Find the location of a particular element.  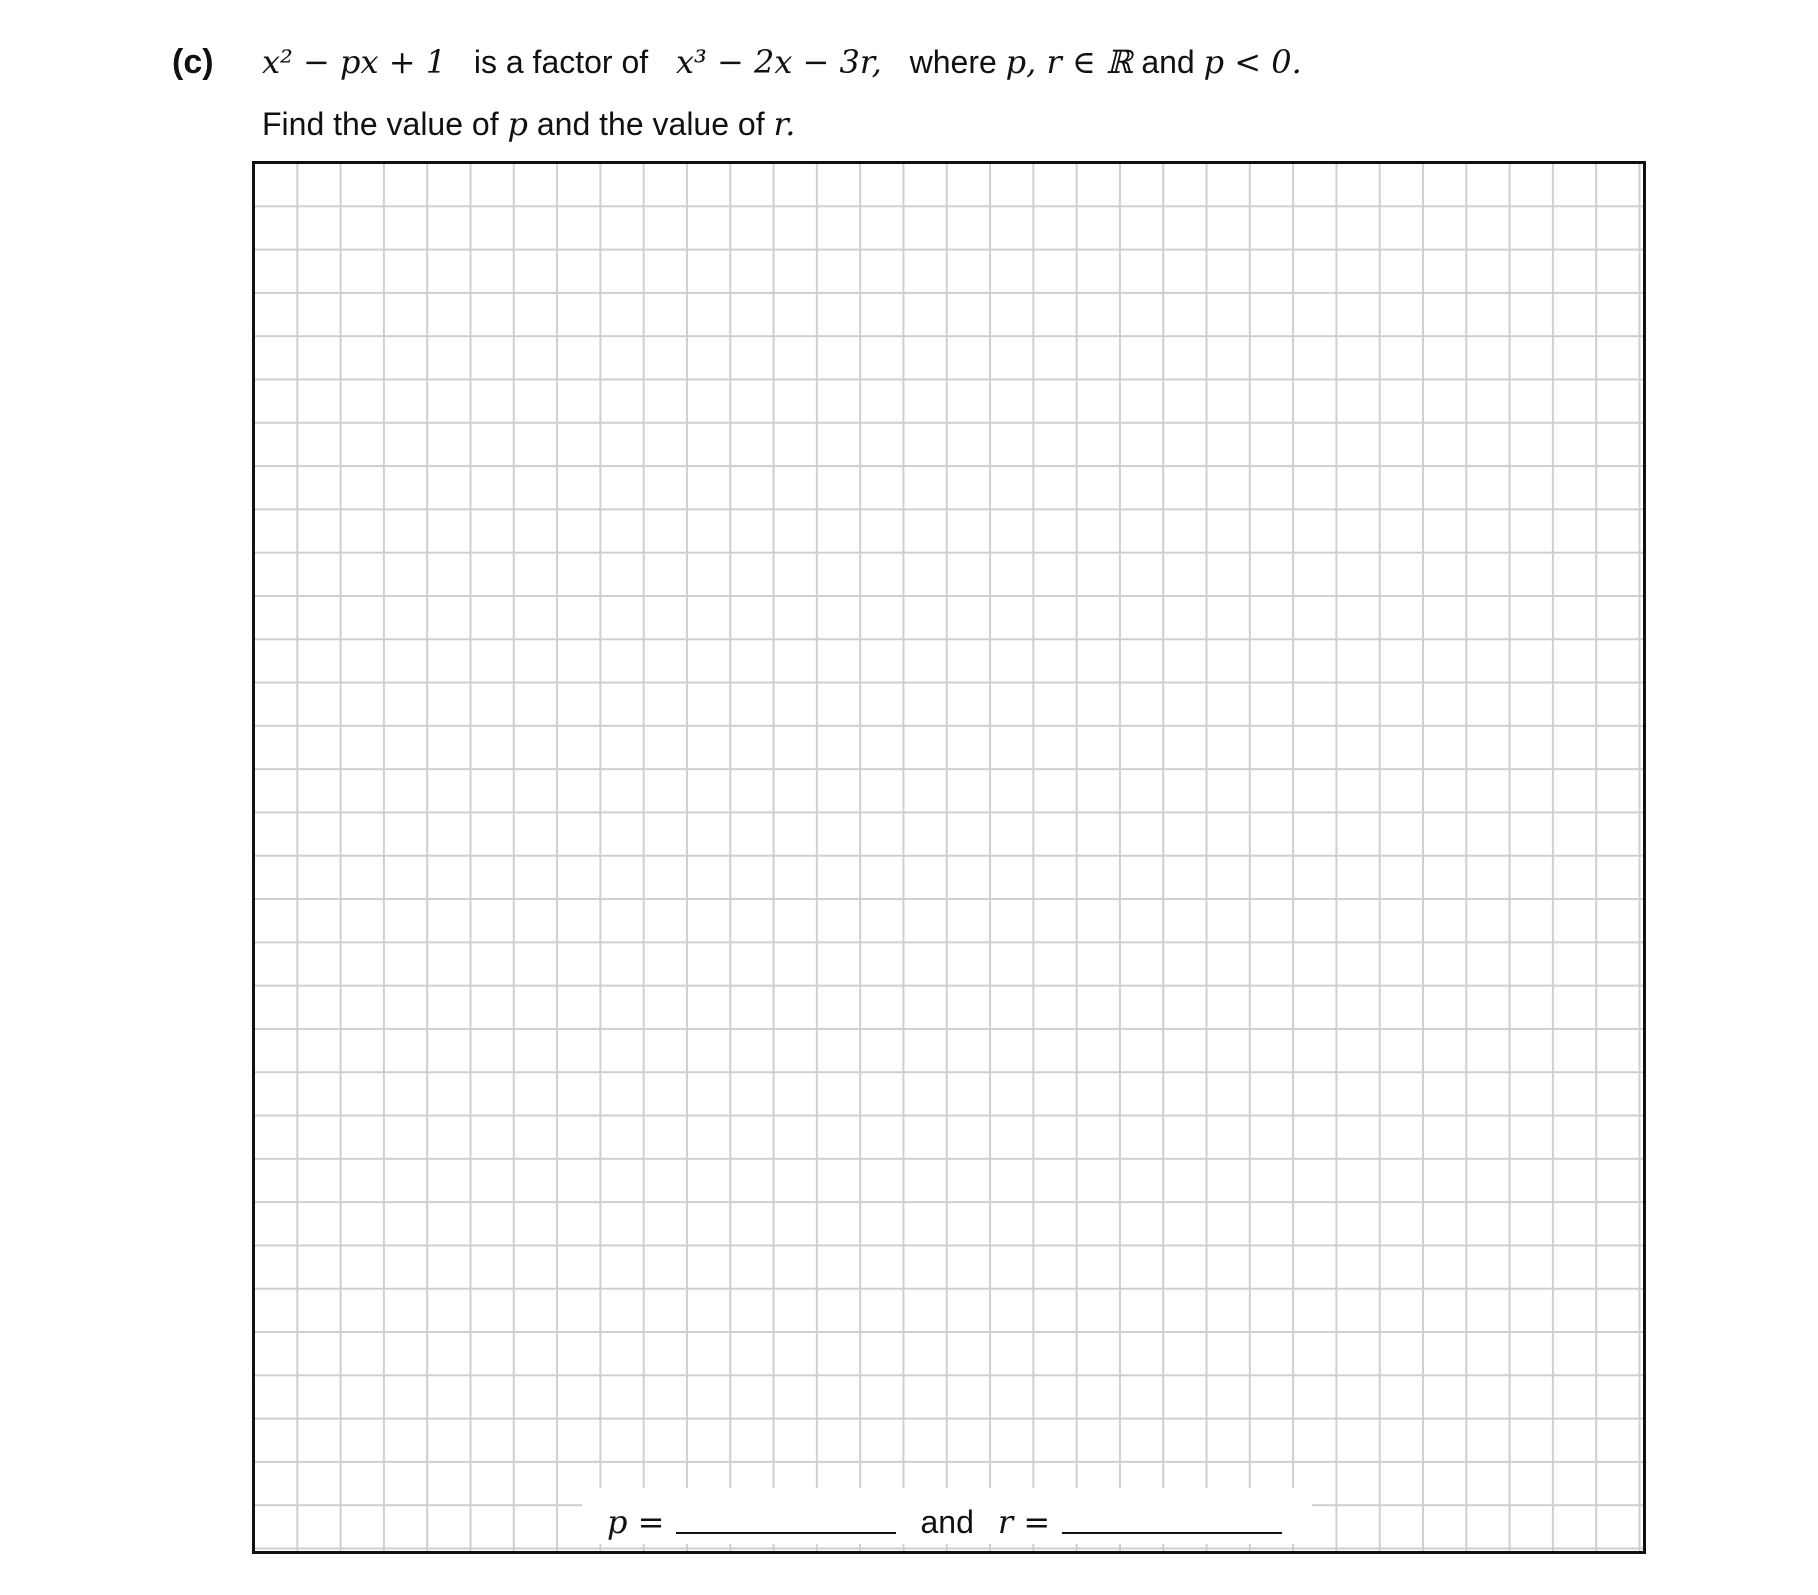

answer-line: p = and r = is located at coordinates (947, 1516).